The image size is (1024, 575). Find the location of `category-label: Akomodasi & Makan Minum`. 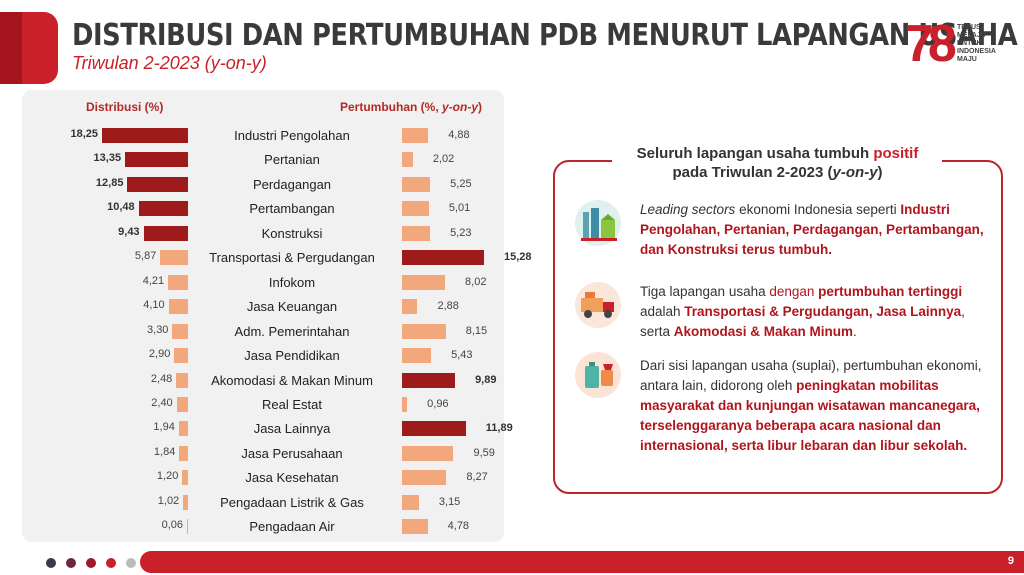

category-label: Akomodasi & Makan Minum is located at coordinates (292, 380).